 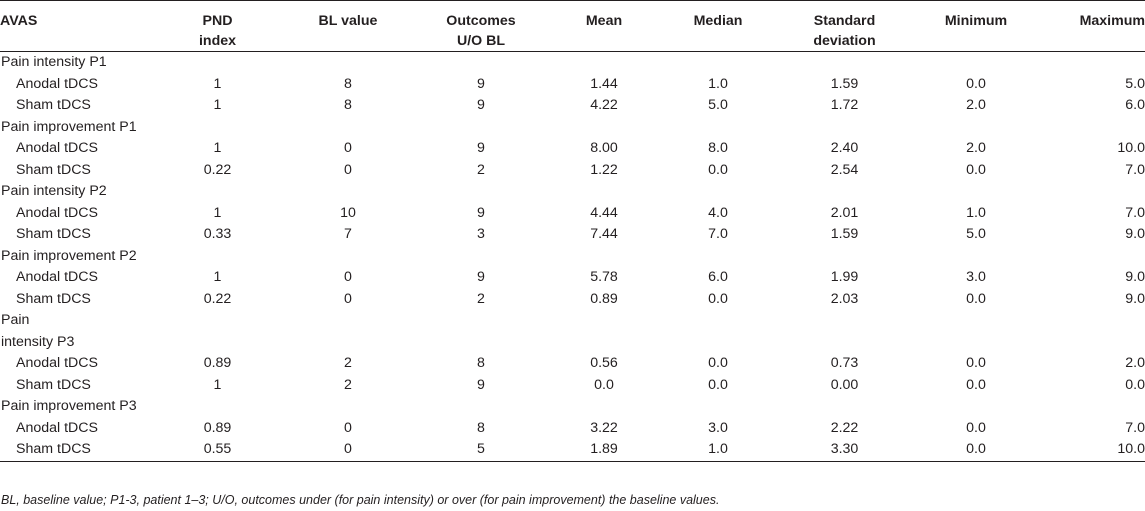 What do you see at coordinates (572, 192) in the screenshot?
I see `group-row: Pain intensity P2` at bounding box center [572, 192].